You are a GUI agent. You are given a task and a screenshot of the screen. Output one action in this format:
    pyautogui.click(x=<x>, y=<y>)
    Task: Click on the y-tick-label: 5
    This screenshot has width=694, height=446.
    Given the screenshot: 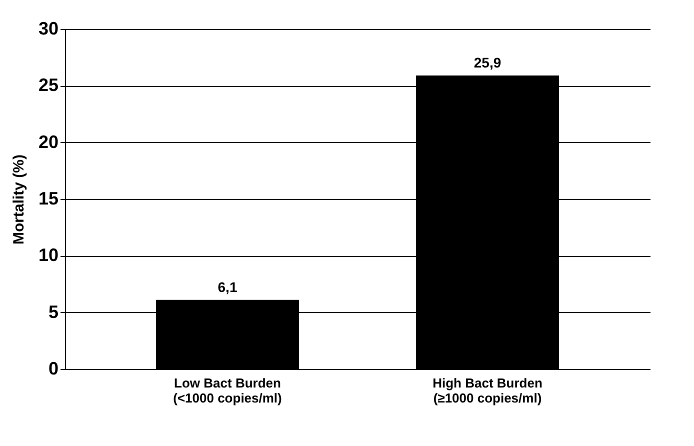 What is the action you would take?
    pyautogui.click(x=53, y=312)
    